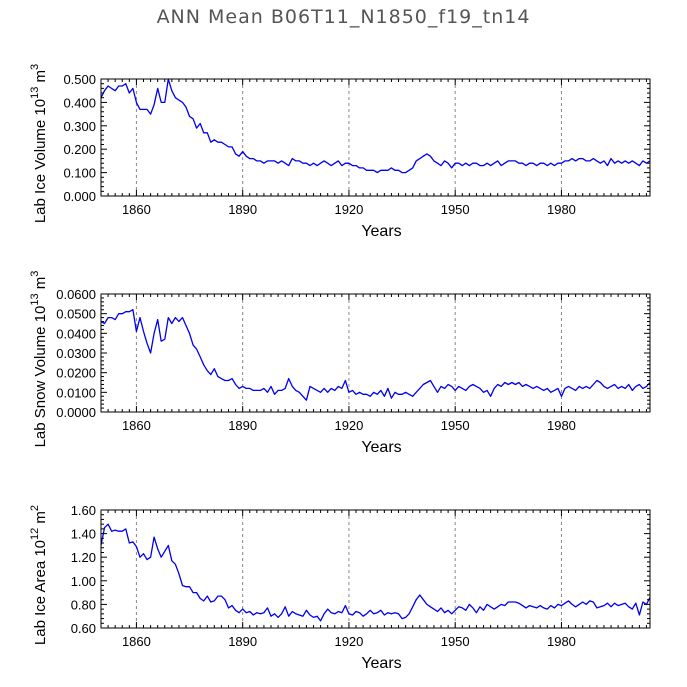  Describe the element at coordinates (348, 209) in the screenshot. I see `ice-volume-x-tick-label: 1920` at that location.